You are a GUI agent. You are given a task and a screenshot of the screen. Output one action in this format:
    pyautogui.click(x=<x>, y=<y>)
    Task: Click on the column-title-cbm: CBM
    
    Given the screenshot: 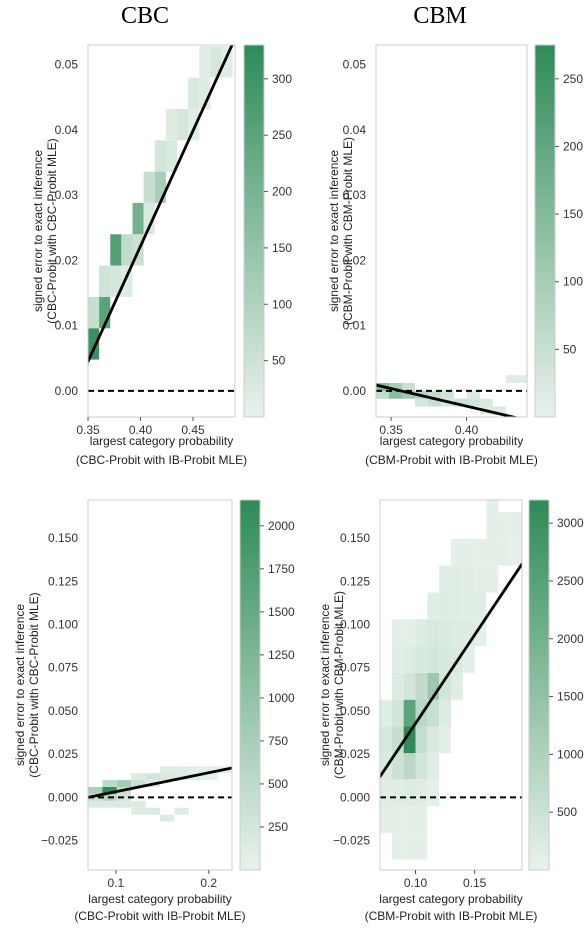 What is the action you would take?
    pyautogui.click(x=439, y=16)
    